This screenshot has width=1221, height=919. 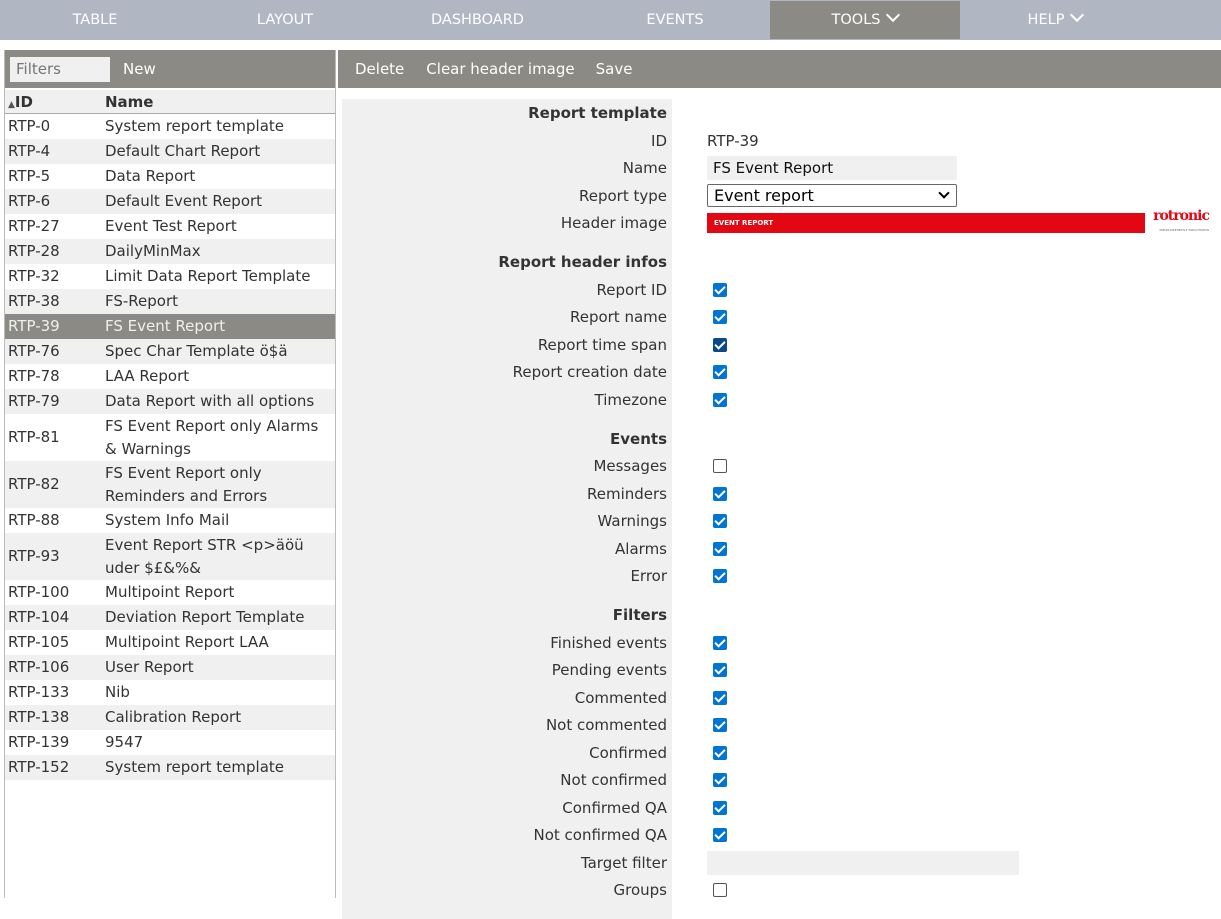 I want to click on list-item: RTP-78 LAA Report, so click(x=170, y=376).